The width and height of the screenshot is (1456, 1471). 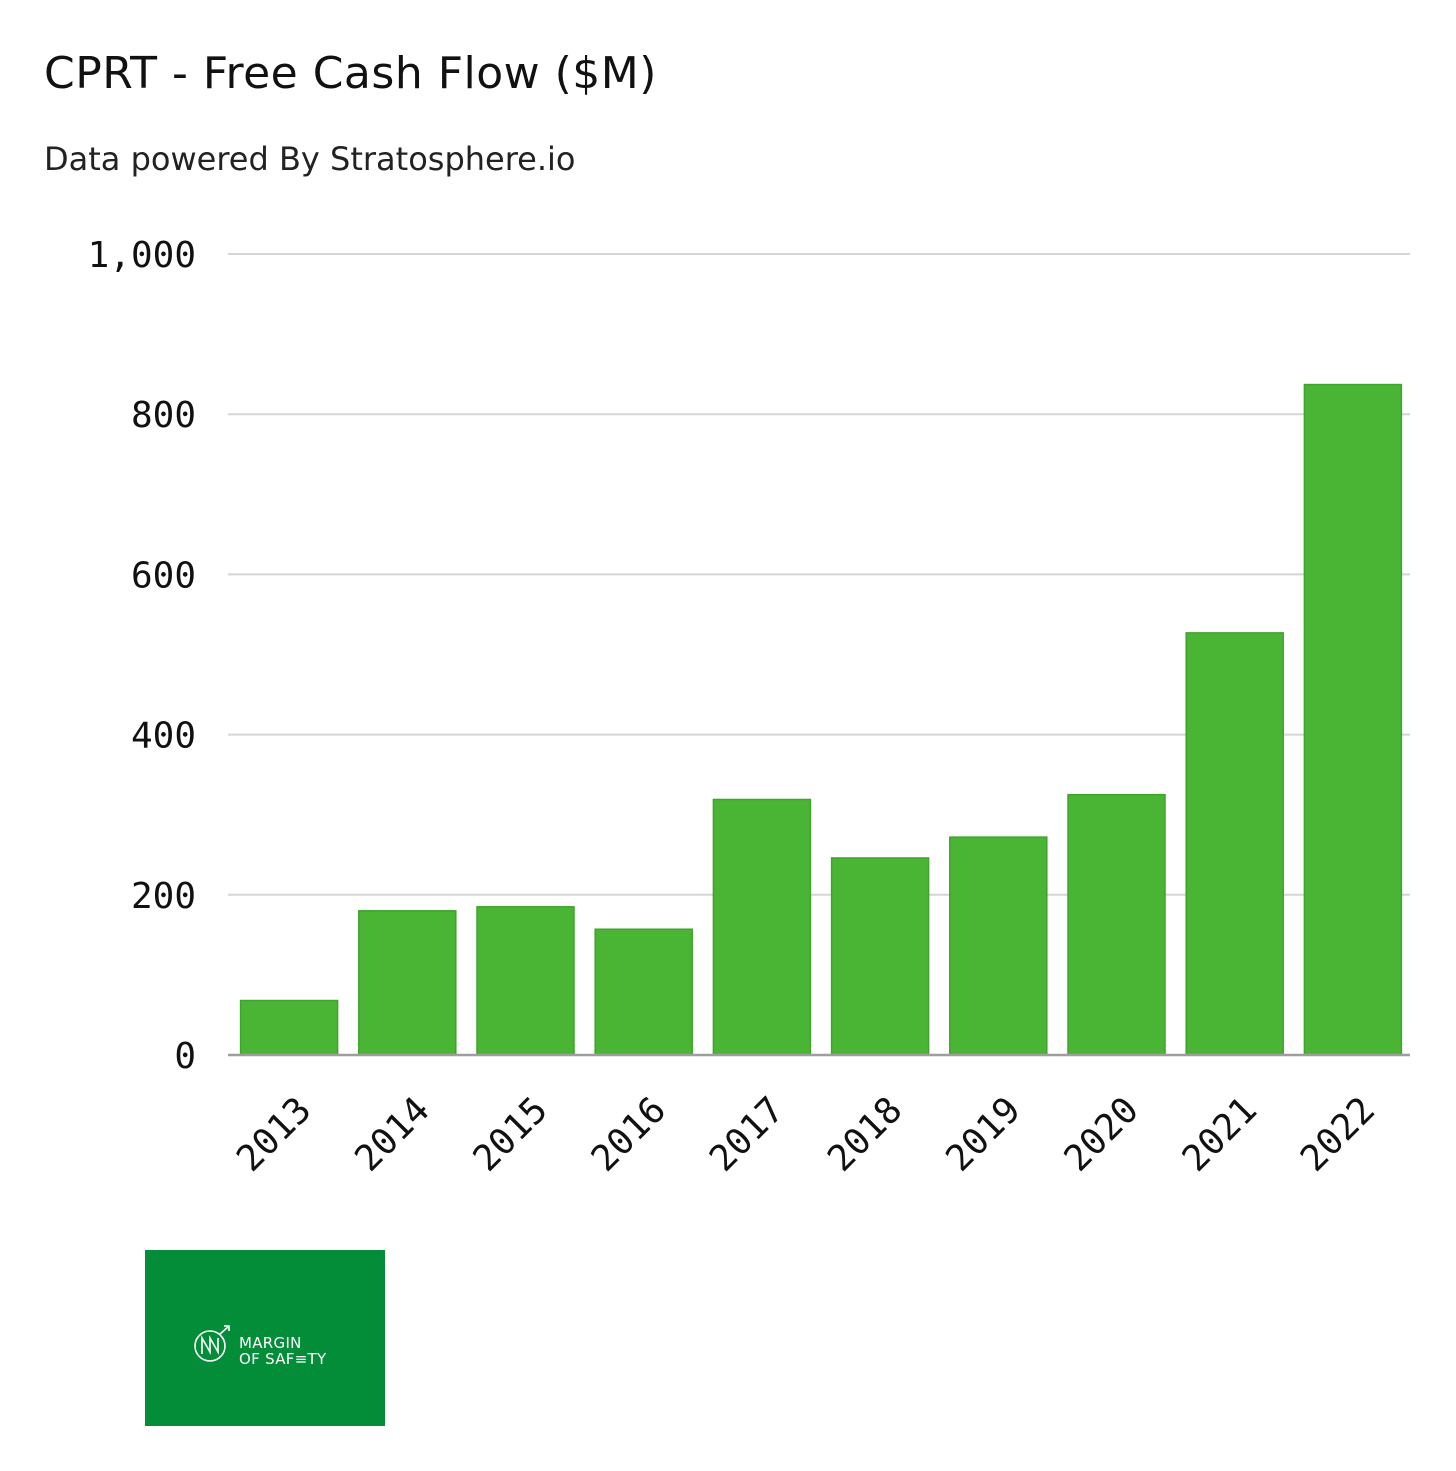 I want to click on bar-2016, so click(x=643, y=992).